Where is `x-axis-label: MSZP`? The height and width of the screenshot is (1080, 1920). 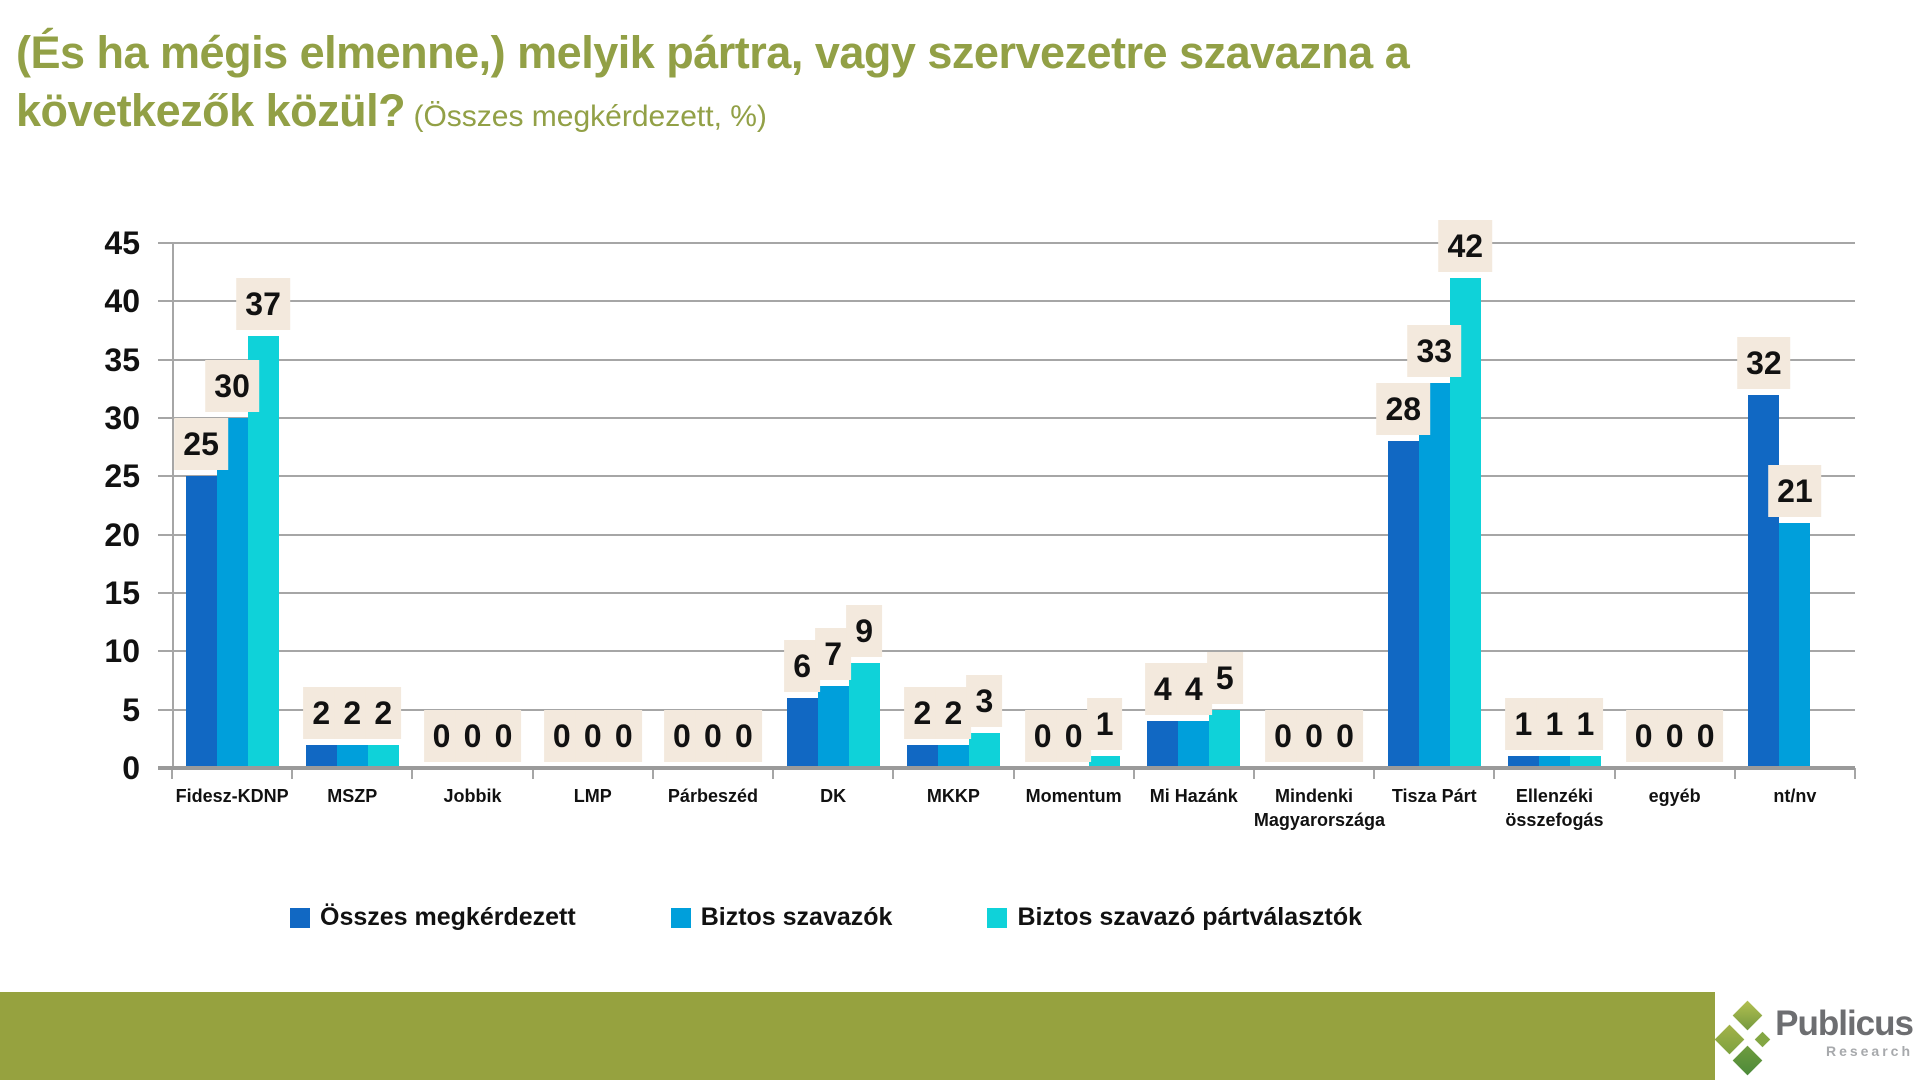
x-axis-label: MSZP is located at coordinates (352, 796).